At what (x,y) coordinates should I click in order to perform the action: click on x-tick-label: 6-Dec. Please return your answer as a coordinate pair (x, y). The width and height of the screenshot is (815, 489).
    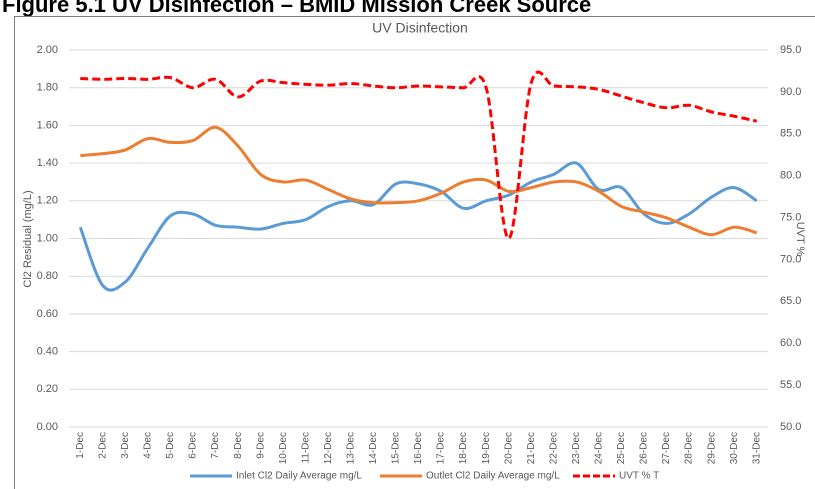
    Looking at the image, I should click on (193, 445).